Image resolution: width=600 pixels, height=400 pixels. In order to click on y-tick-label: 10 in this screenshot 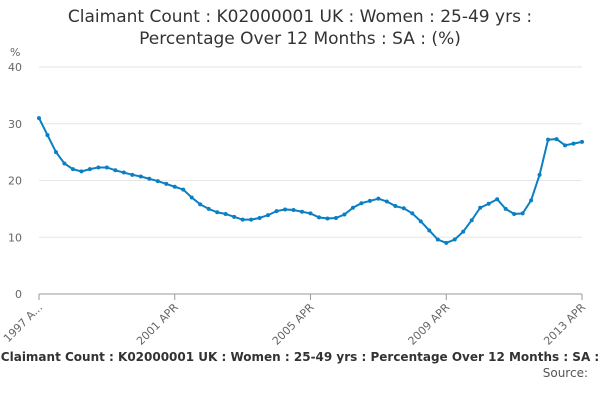, I will do `click(15, 237)`.